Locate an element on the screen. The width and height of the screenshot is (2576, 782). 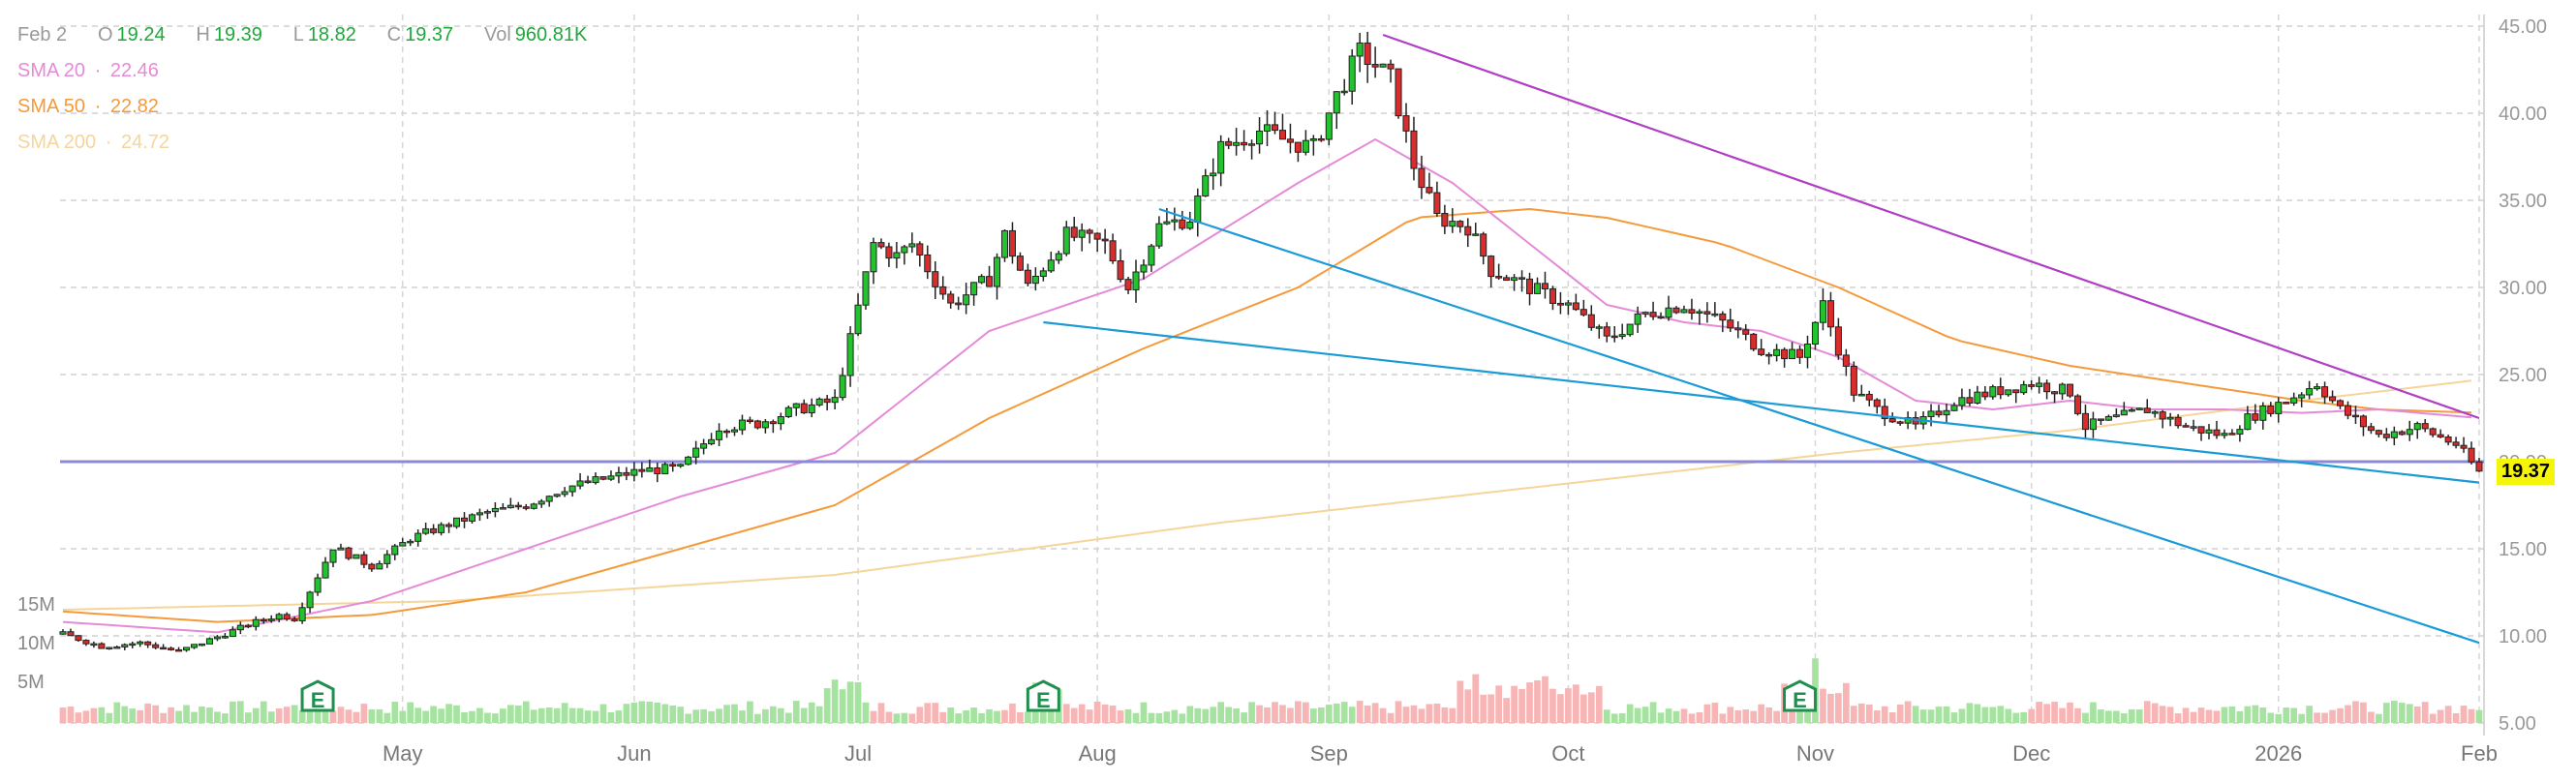
y-tick-label: 5.00 is located at coordinates (2517, 724).